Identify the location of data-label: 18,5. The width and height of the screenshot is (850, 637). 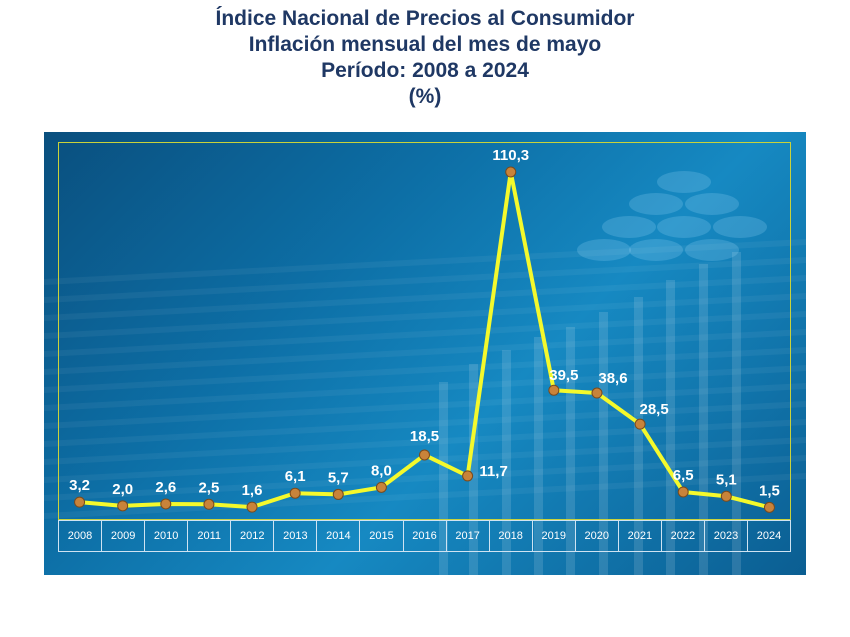
(424, 436).